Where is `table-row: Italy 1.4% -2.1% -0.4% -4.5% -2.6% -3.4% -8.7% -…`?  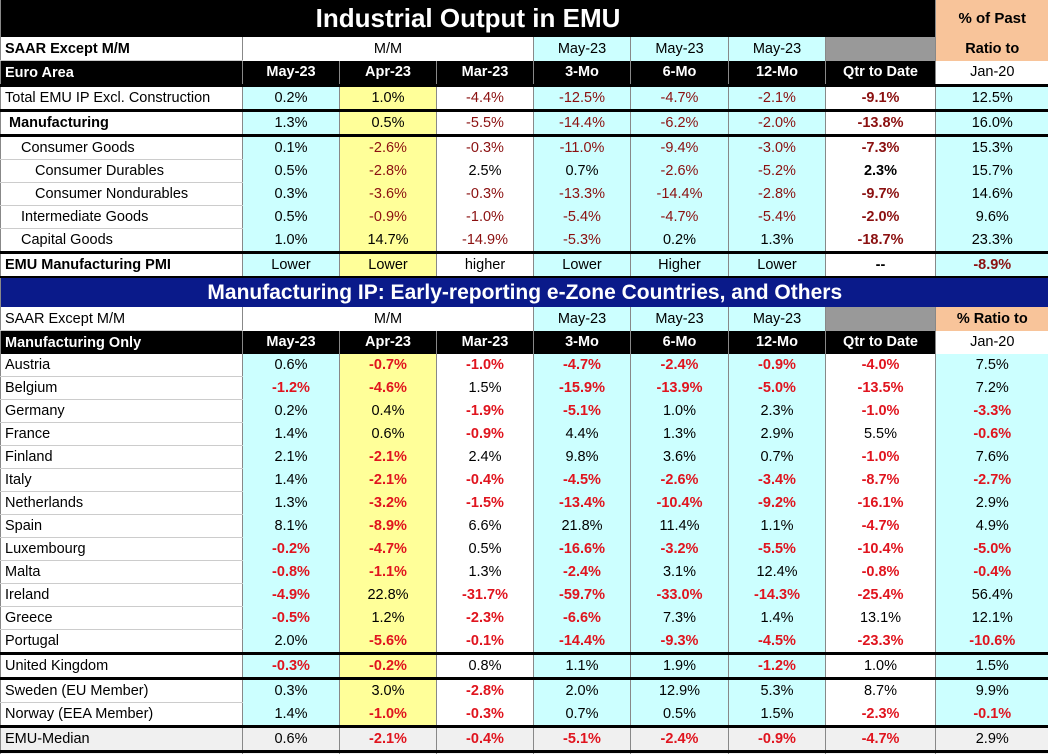
table-row: Italy 1.4% -2.1% -0.4% -4.5% -2.6% -3.4% -8.7% -… is located at coordinates (524, 480).